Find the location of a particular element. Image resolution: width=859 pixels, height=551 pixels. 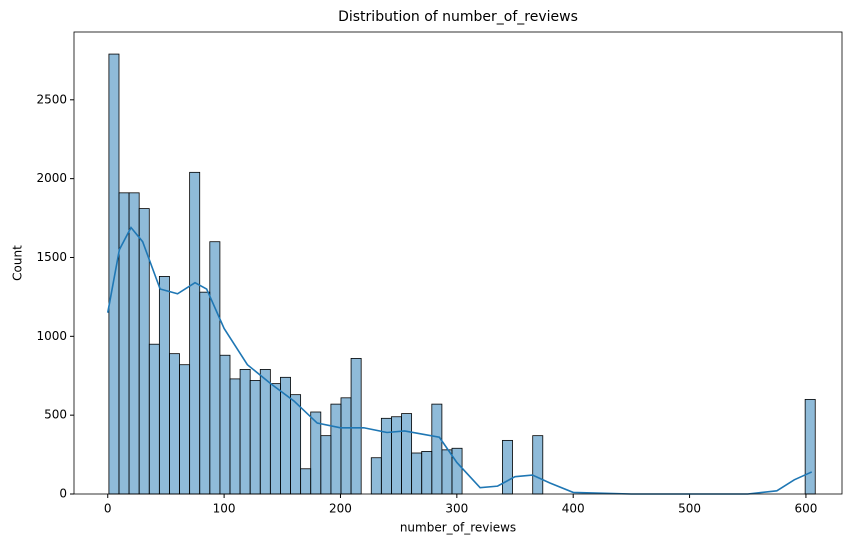

chart-title: Distribution of number_of_reviews is located at coordinates (458, 17).